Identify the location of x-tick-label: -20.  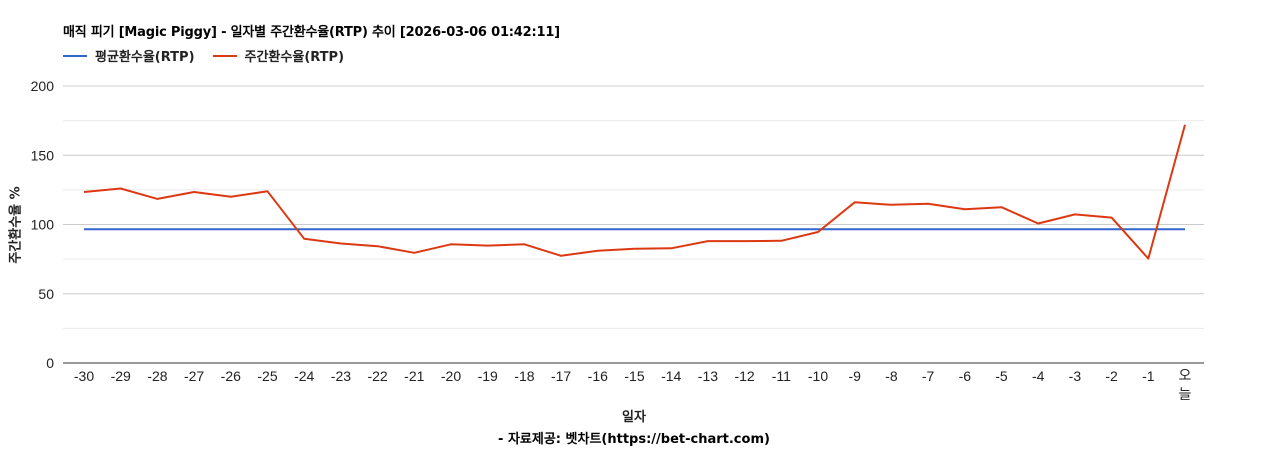
(451, 376).